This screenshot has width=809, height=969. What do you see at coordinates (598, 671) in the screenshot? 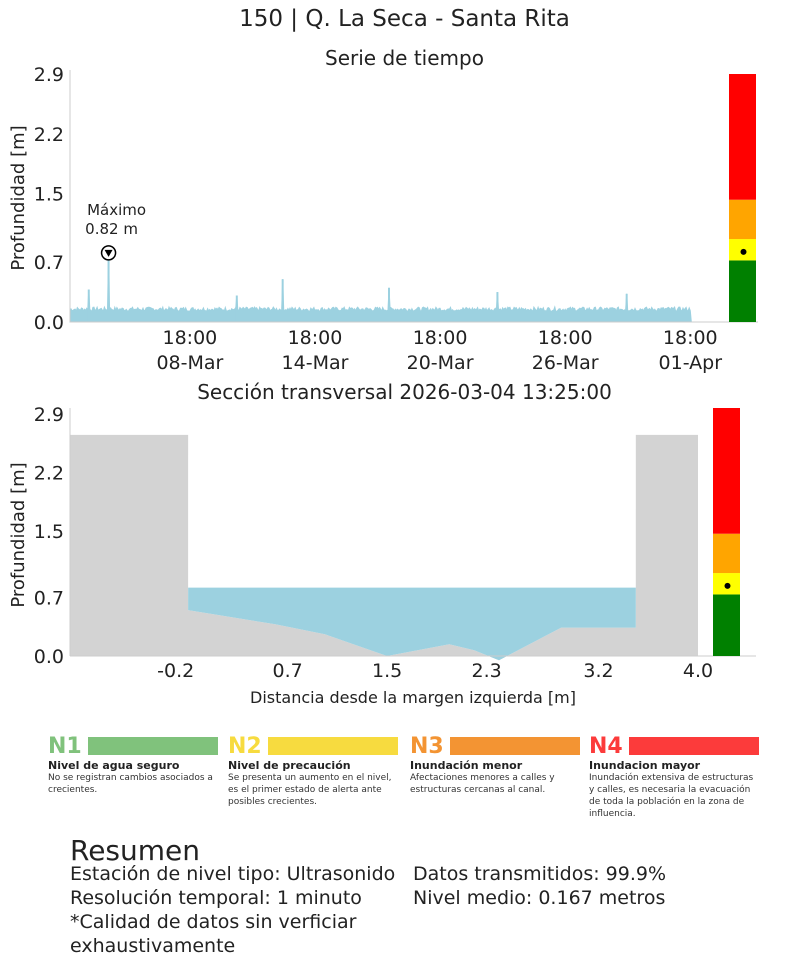
I see `cross-section-x-tick-label: 3.2` at bounding box center [598, 671].